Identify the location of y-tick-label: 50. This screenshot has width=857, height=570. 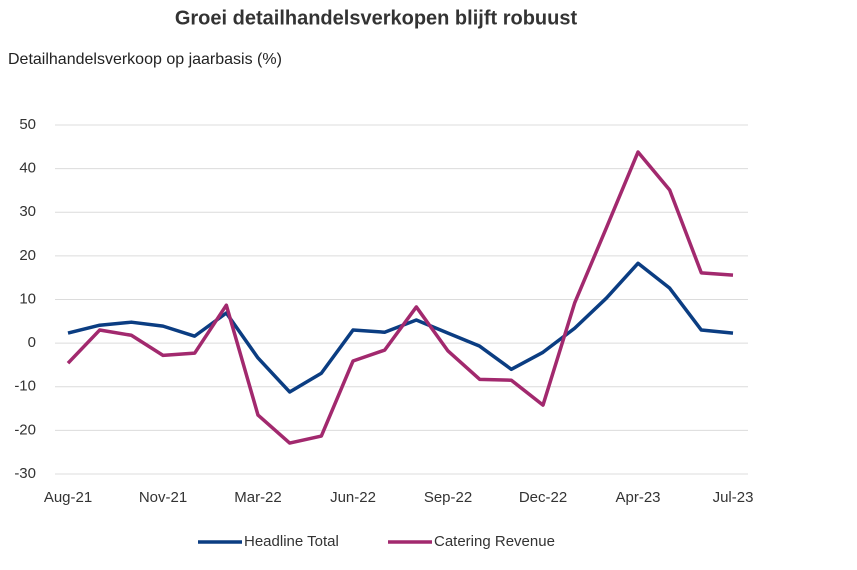
(27, 124).